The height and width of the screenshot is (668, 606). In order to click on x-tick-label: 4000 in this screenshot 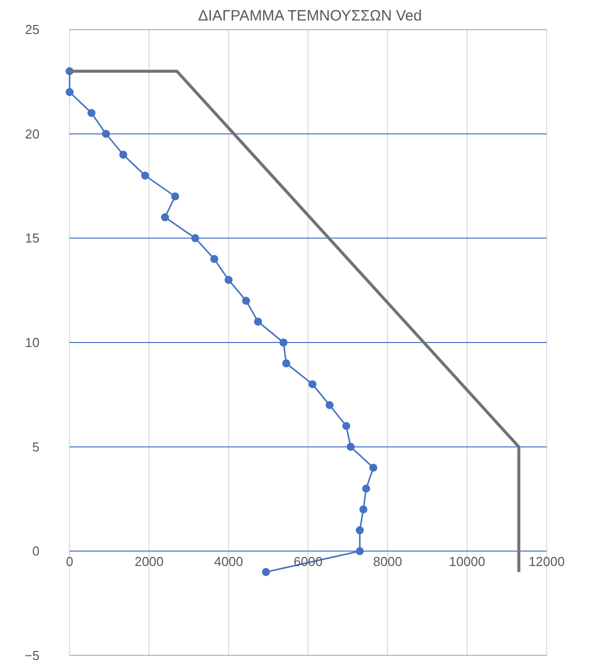, I will do `click(229, 562)`.